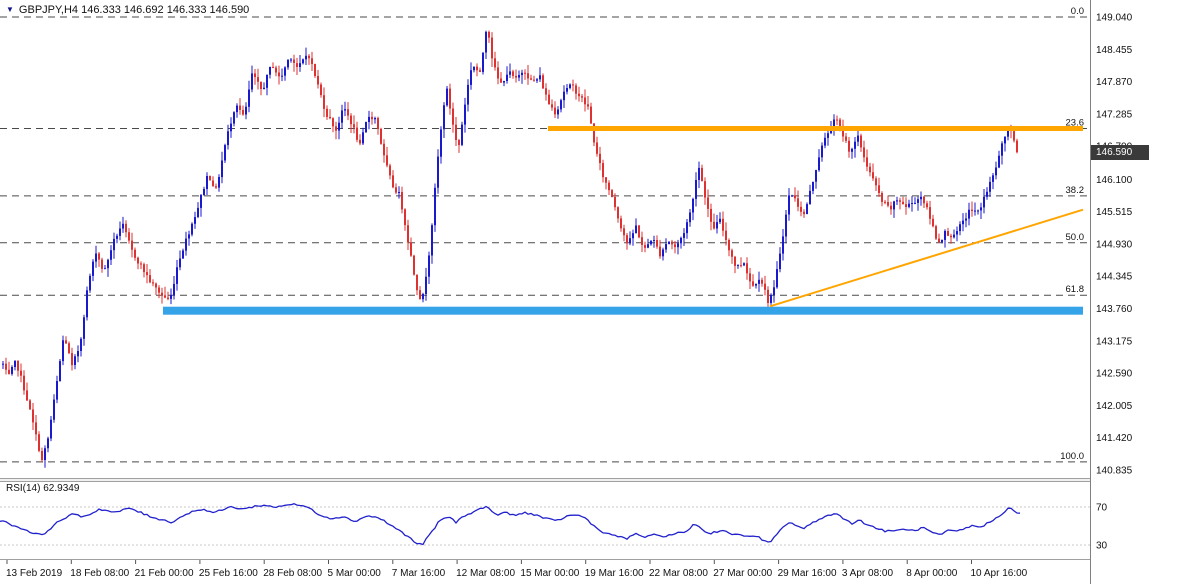 The width and height of the screenshot is (1180, 584). What do you see at coordinates (355, 573) in the screenshot?
I see `svg-text: 5 Mar 00:00` at bounding box center [355, 573].